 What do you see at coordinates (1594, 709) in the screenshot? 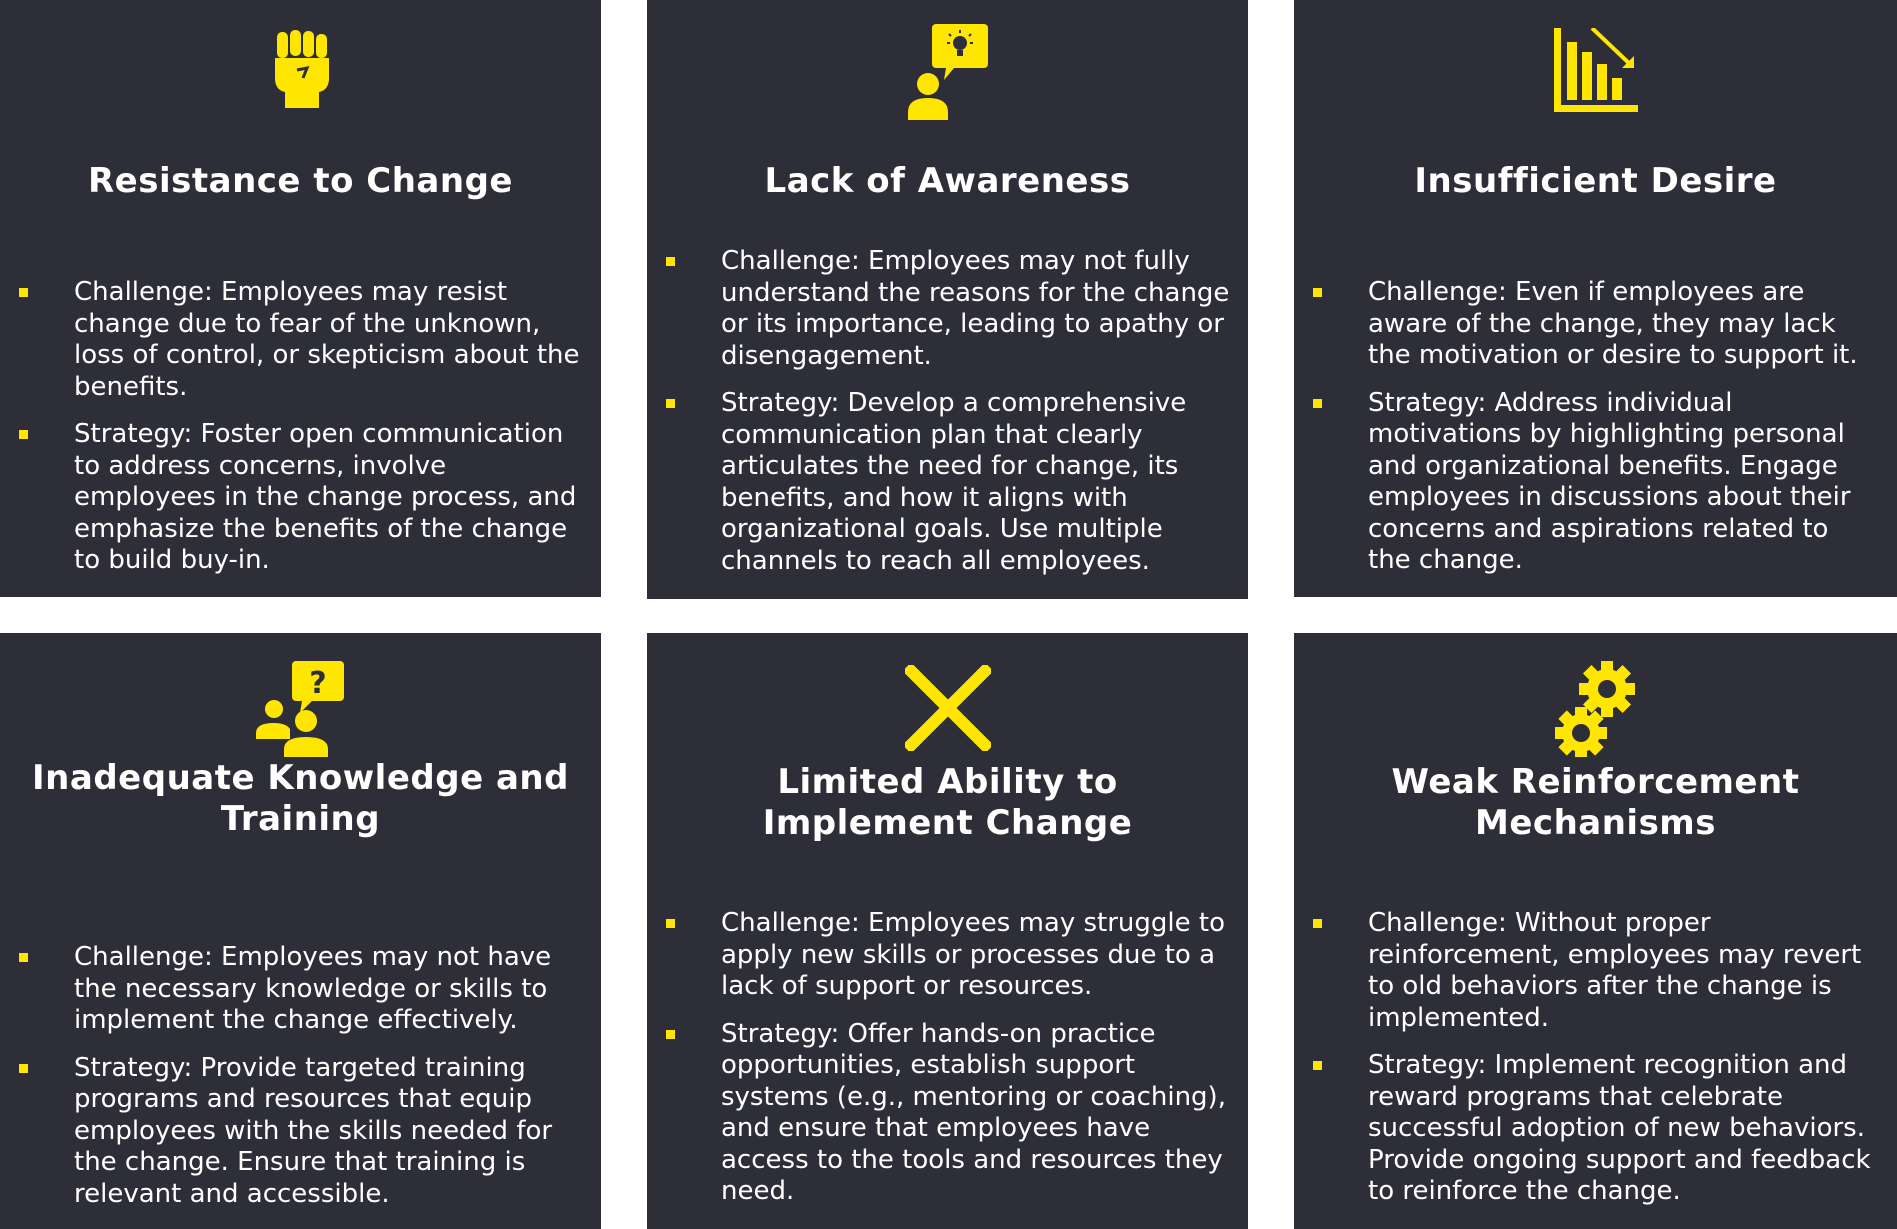
I see `gears-icon` at bounding box center [1594, 709].